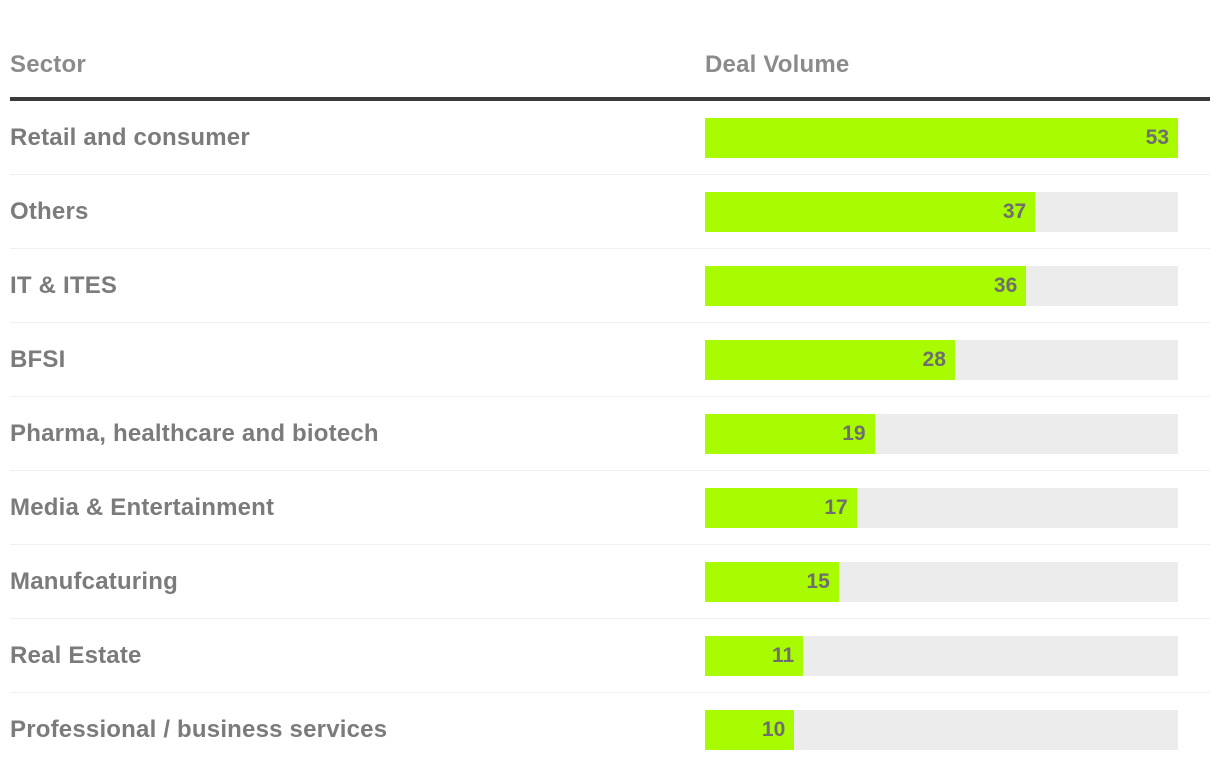 This screenshot has width=1220, height=776. I want to click on deal-volume-bar: 10, so click(750, 730).